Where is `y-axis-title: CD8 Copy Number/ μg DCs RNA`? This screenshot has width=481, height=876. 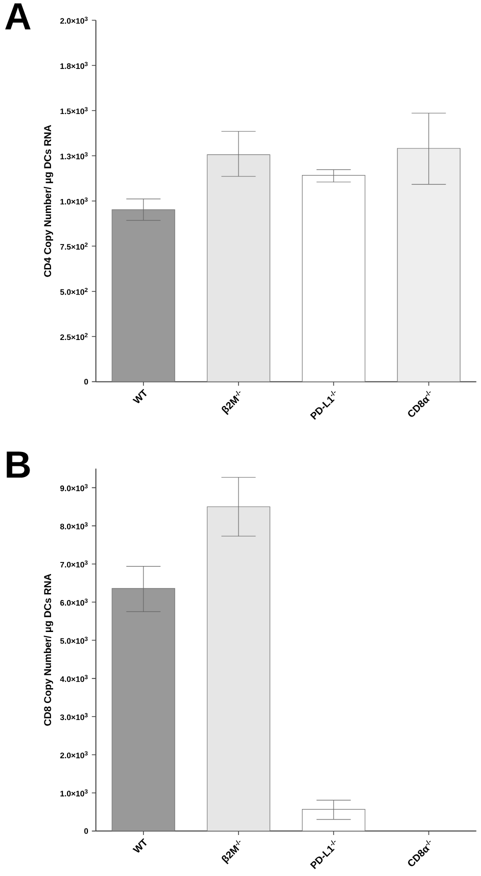 y-axis-title: CD8 Copy Number/ μg DCs RNA is located at coordinates (48, 650).